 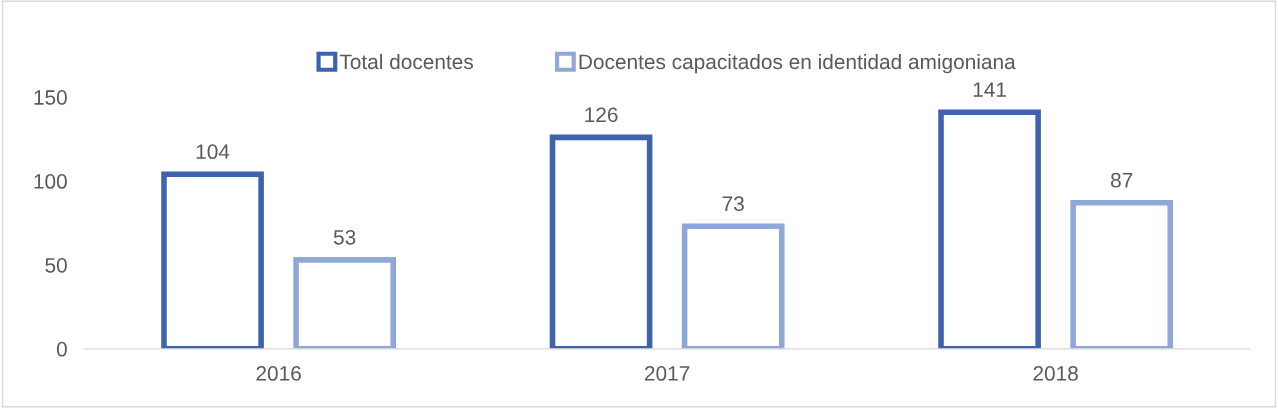 What do you see at coordinates (50, 181) in the screenshot?
I see `y-tick-label: 100` at bounding box center [50, 181].